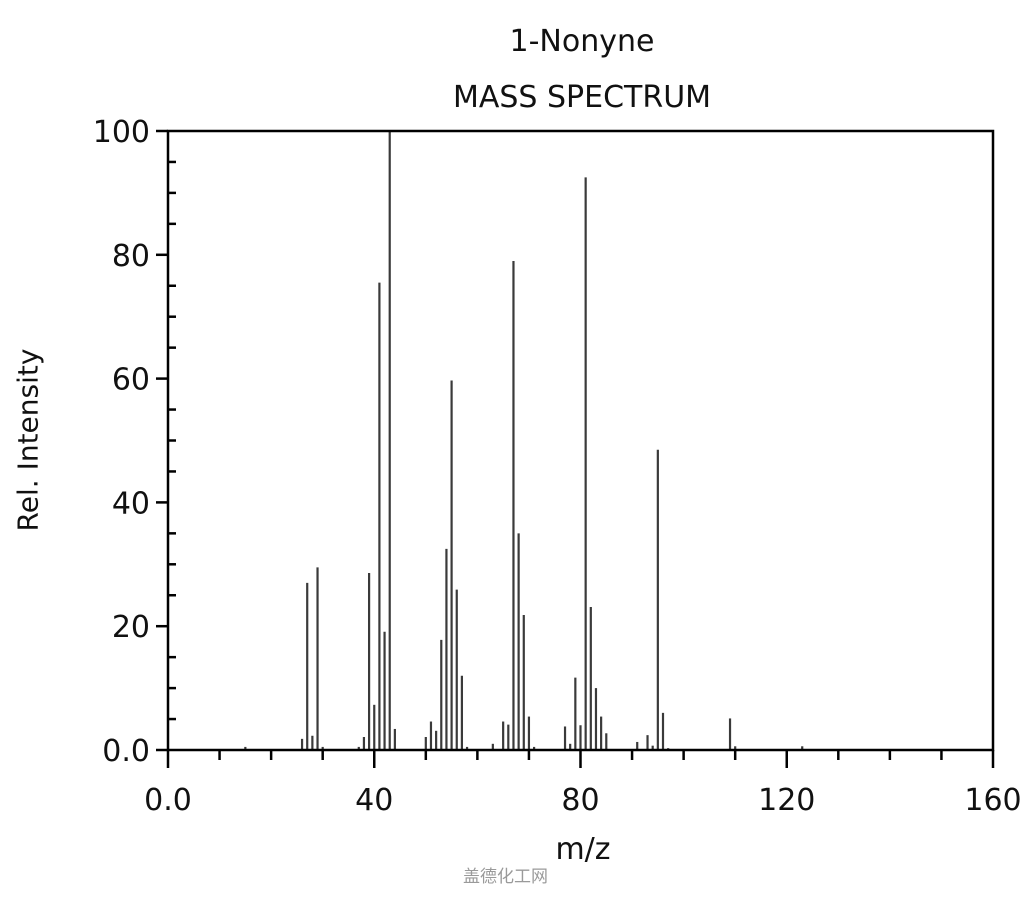 The height and width of the screenshot is (900, 1024). What do you see at coordinates (582, 41) in the screenshot?
I see `chart-title: 1-Nonyne` at bounding box center [582, 41].